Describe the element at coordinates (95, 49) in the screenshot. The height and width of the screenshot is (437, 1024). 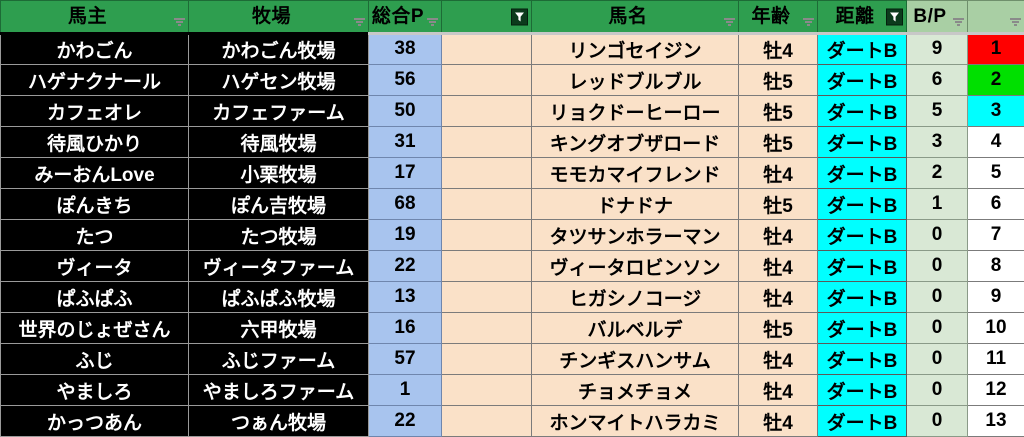
I see `cell-owner: かわごん` at that location.